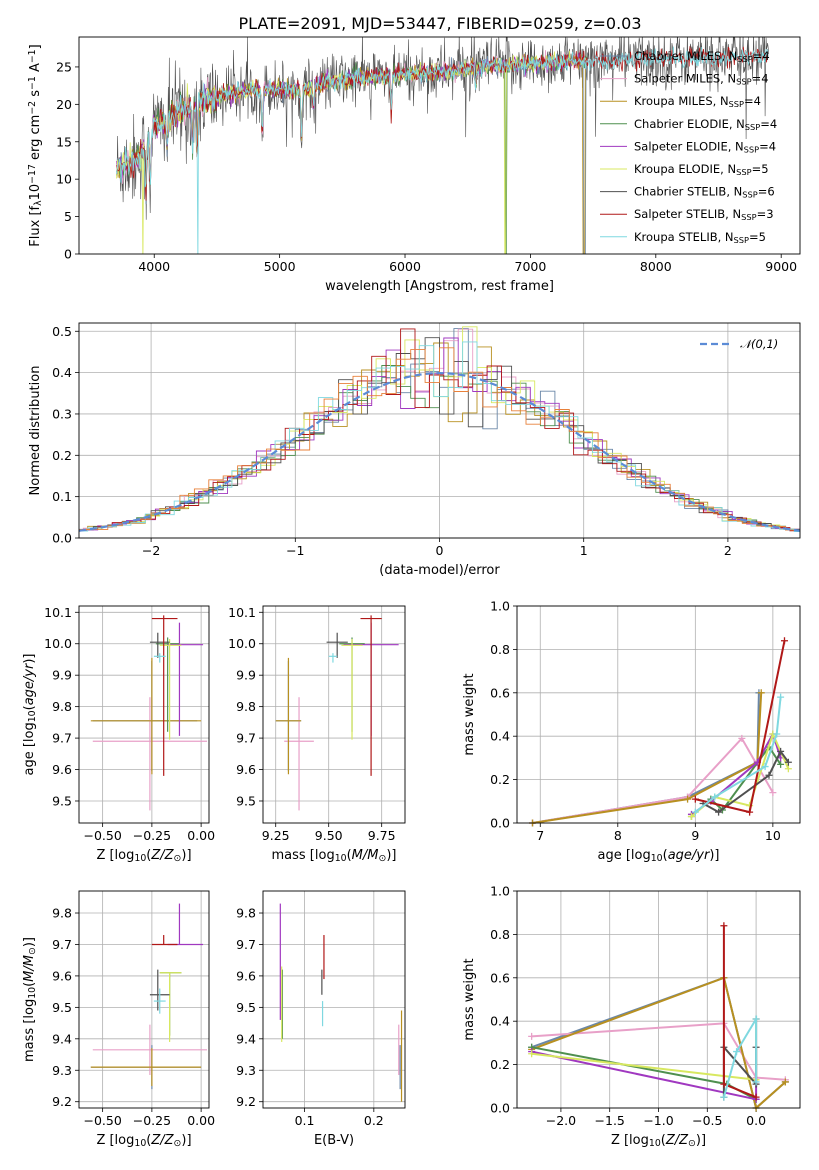 This screenshot has width=819, height=1170. Describe the element at coordinates (759, 344) in the screenshot. I see `legend-normal-label: 𝒩(0,1)` at that location.